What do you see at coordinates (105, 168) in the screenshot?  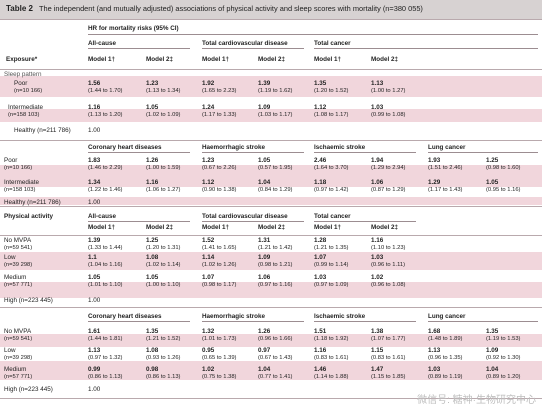 I see `ci-value: (1.46 to 2.29)` at bounding box center [105, 168].